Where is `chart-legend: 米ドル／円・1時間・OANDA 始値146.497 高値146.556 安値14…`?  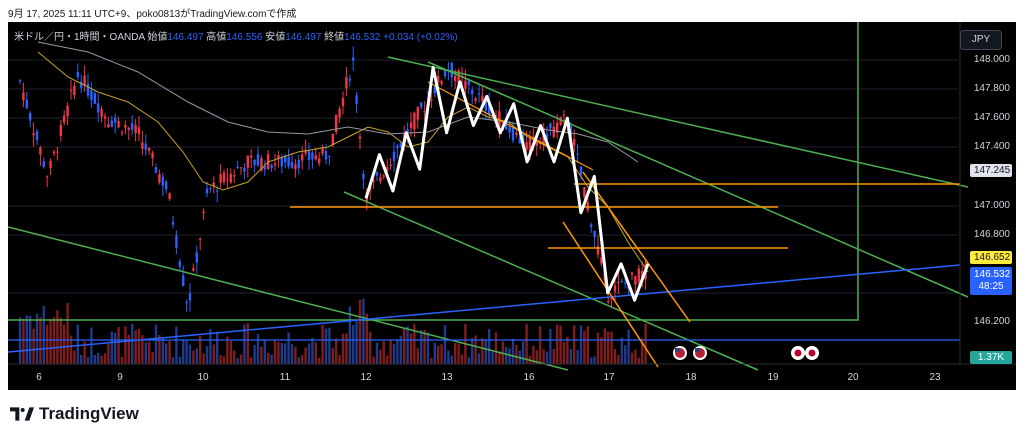 chart-legend: 米ドル／円・1時間・OANDA 始値146.497 高値146.556 安値14… is located at coordinates (236, 35).